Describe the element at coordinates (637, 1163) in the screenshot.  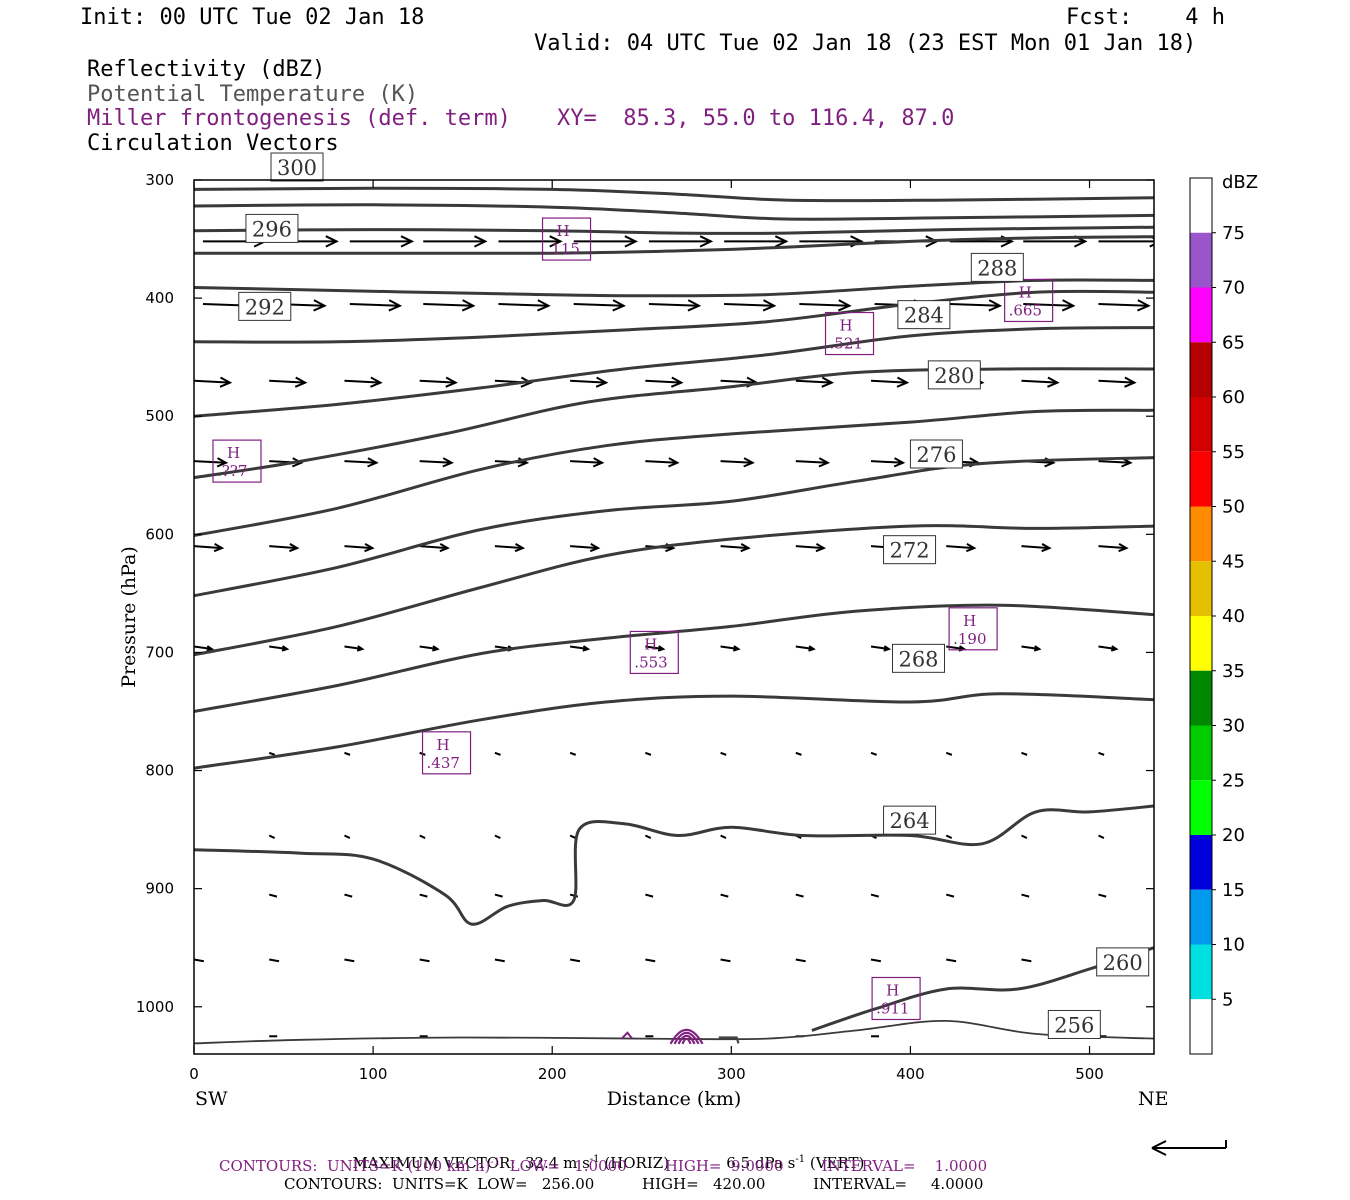
I see `footer-horiz-tail: (HORIZ)` at that location.